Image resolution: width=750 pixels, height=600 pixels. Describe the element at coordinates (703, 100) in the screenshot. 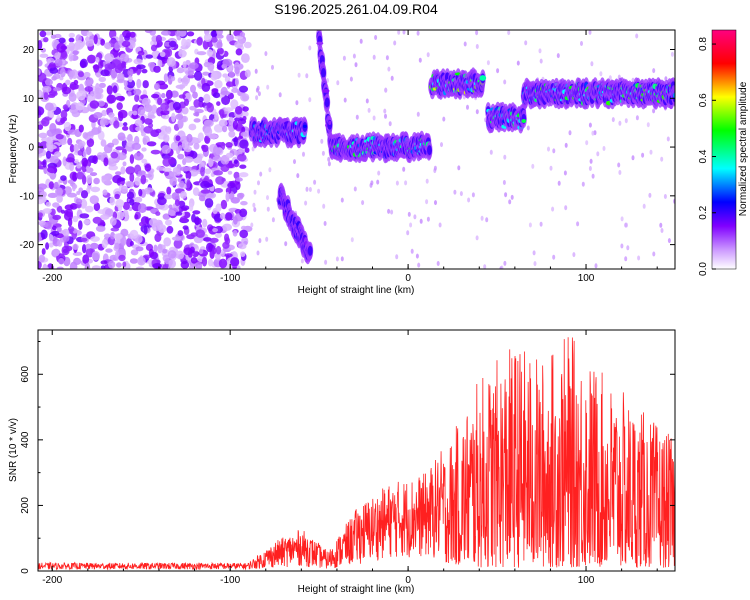

I see `colorbar-tick-label: 0.6` at that location.